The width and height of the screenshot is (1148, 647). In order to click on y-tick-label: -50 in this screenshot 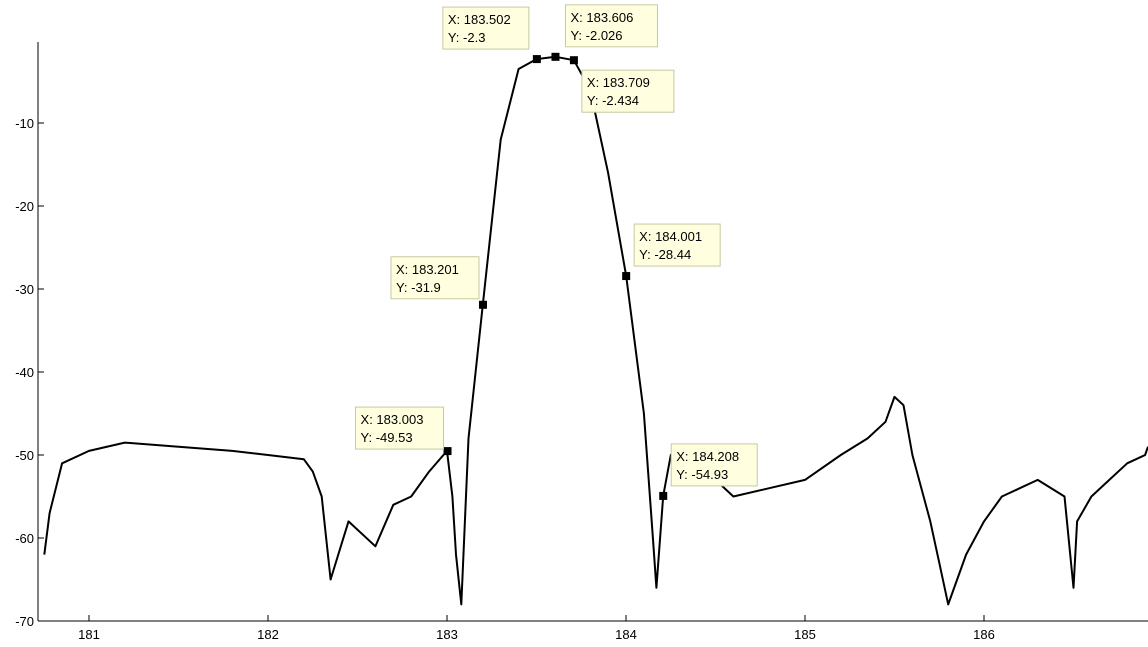, I will do `click(24, 455)`.